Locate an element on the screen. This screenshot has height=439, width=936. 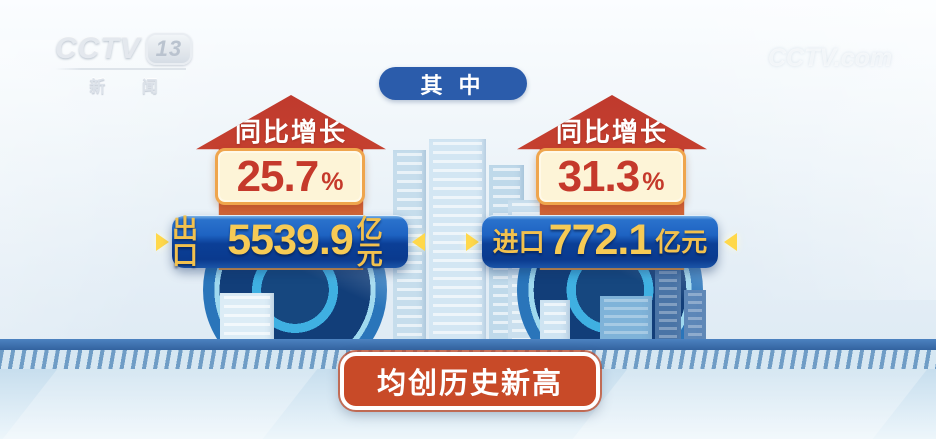
channel-subtitle: 新 闻 is located at coordinates (131, 87).